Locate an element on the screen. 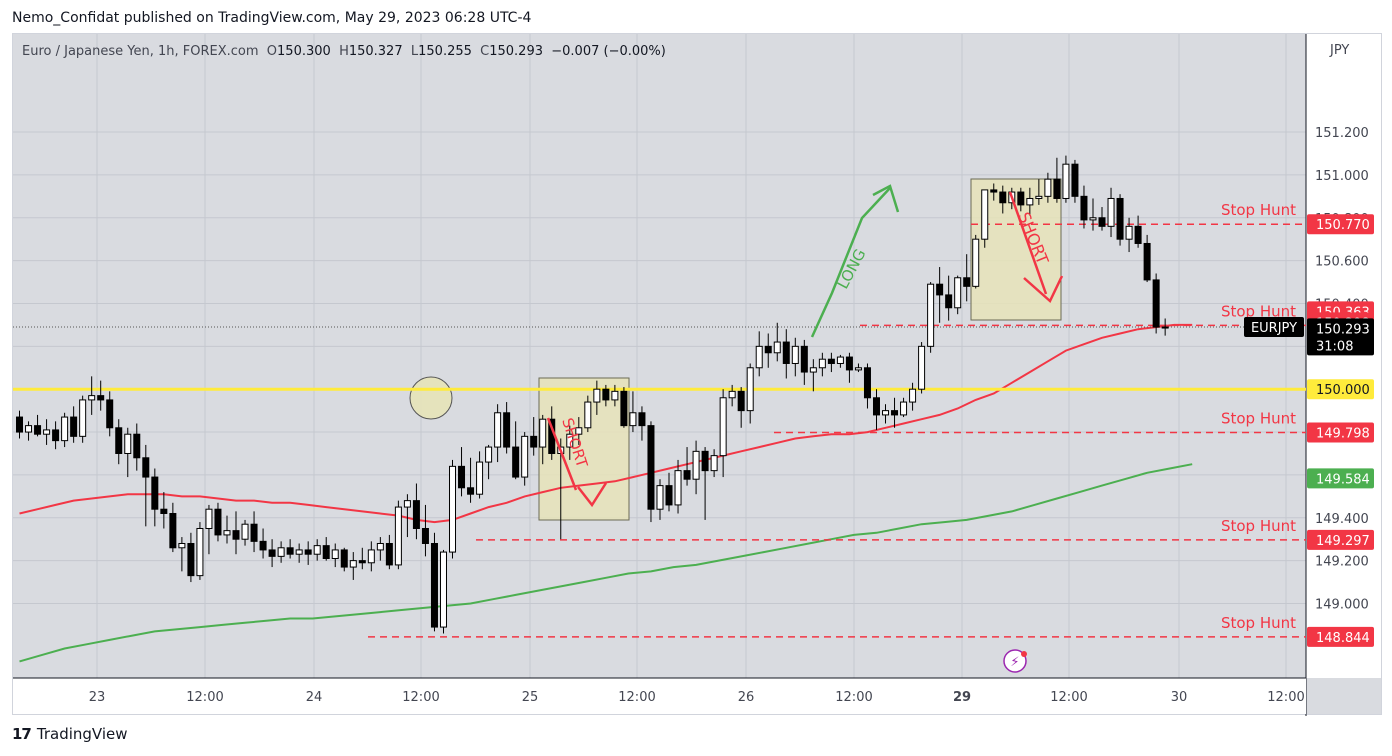 This screenshot has width=1392, height=756. x-tick-label: 30 is located at coordinates (1179, 697).